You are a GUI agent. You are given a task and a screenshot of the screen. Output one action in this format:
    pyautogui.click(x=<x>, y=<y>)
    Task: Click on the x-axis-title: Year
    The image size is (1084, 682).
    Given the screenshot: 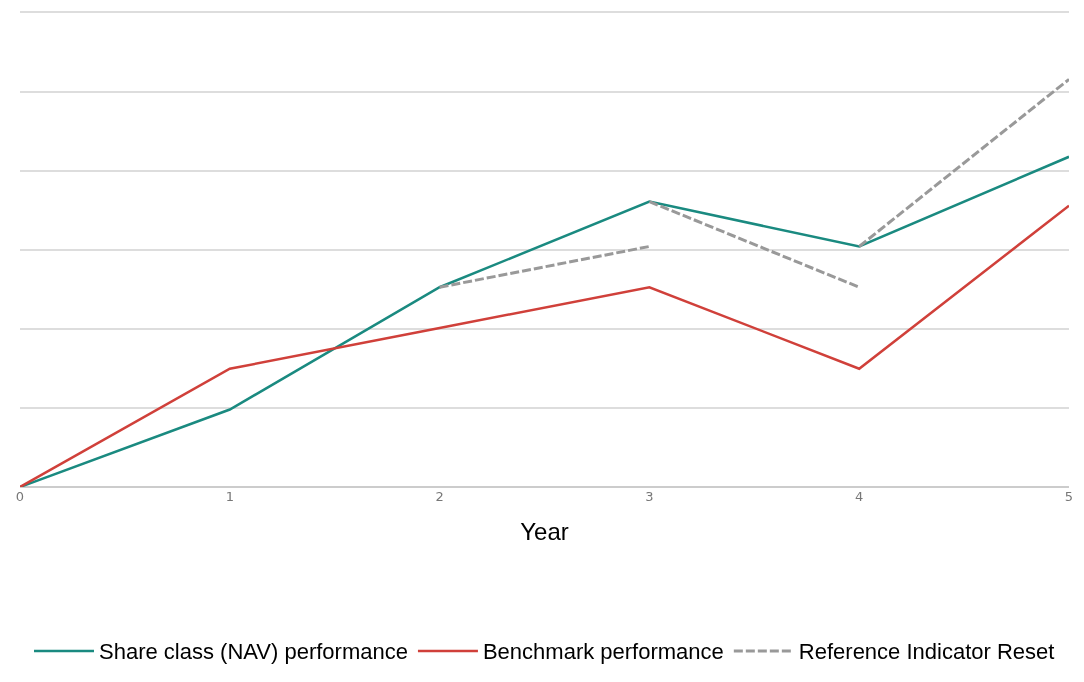 What is the action you would take?
    pyautogui.click(x=544, y=532)
    